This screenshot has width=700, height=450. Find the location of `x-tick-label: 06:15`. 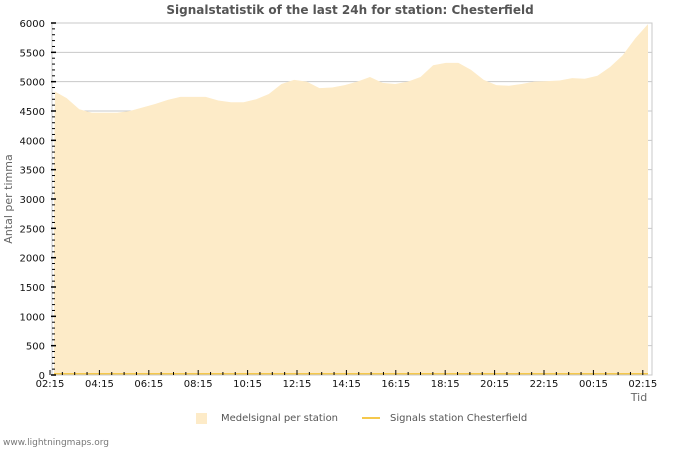

x-tick-label: 06:15 is located at coordinates (148, 384).